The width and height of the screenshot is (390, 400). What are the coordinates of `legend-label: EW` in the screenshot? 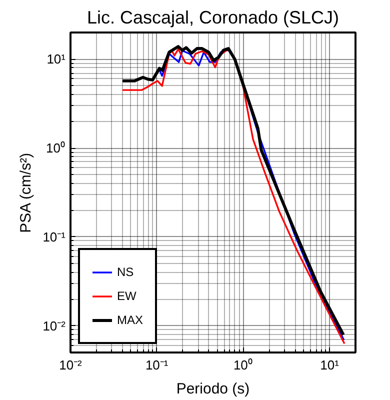 It's located at (127, 296).